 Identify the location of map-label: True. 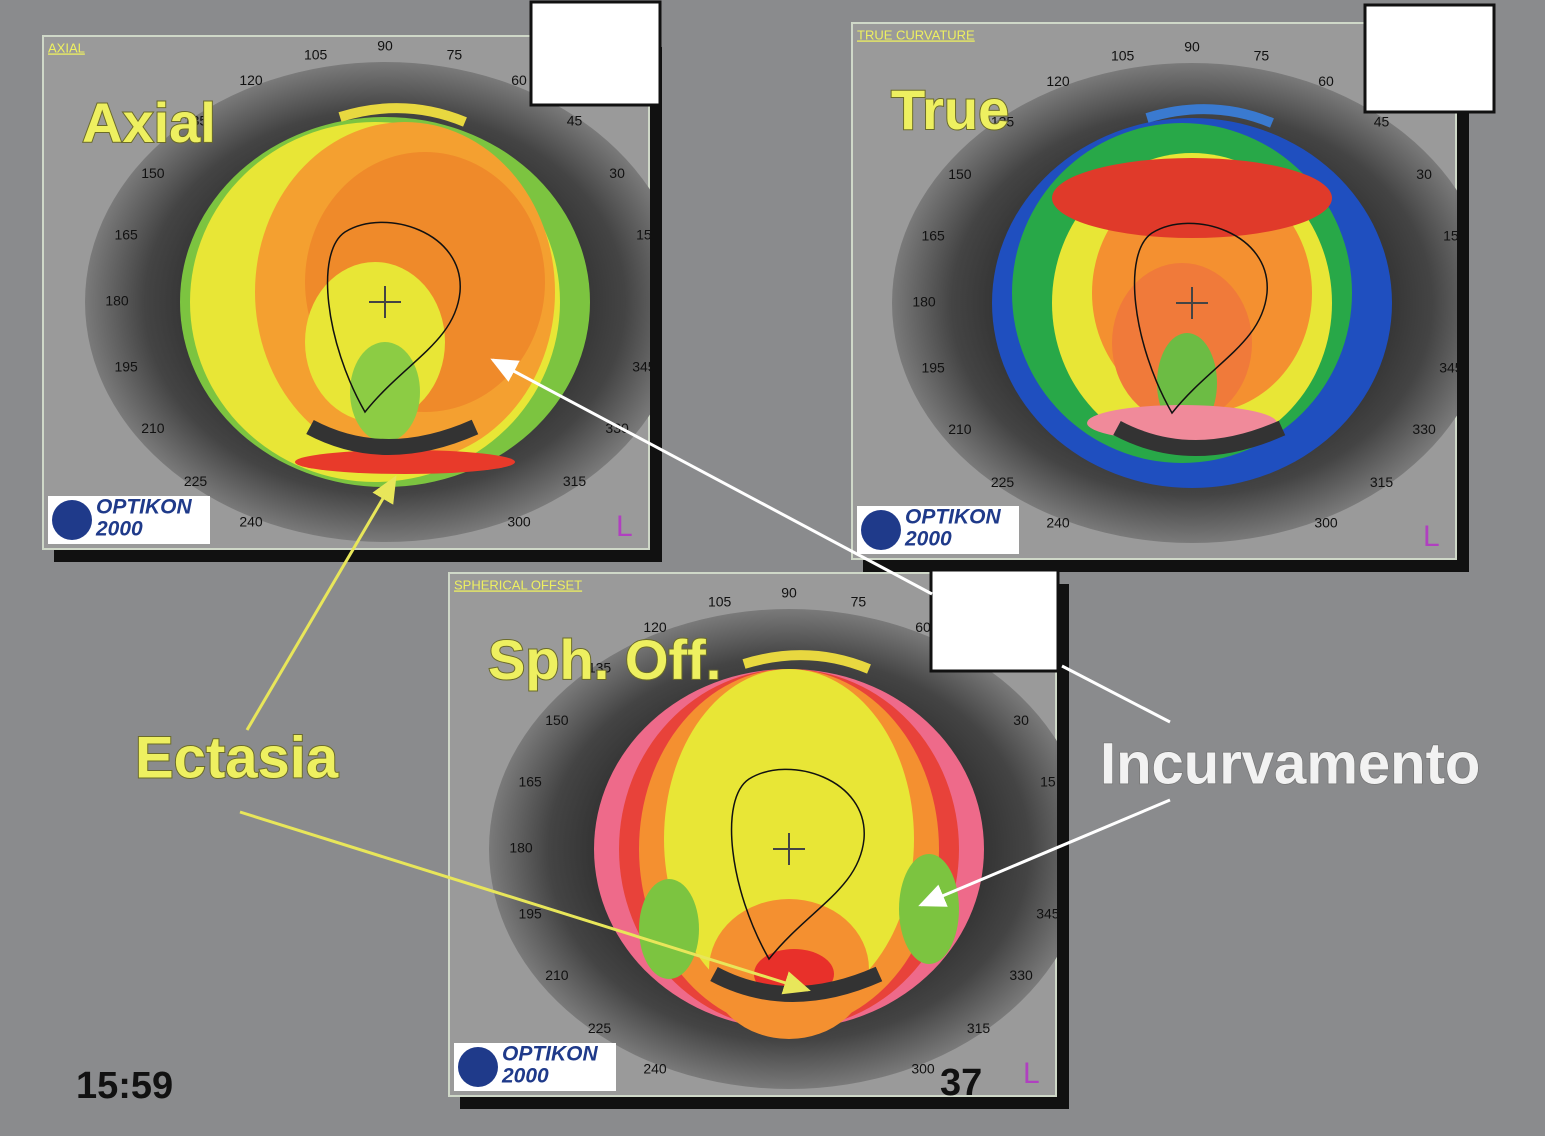
(950, 109).